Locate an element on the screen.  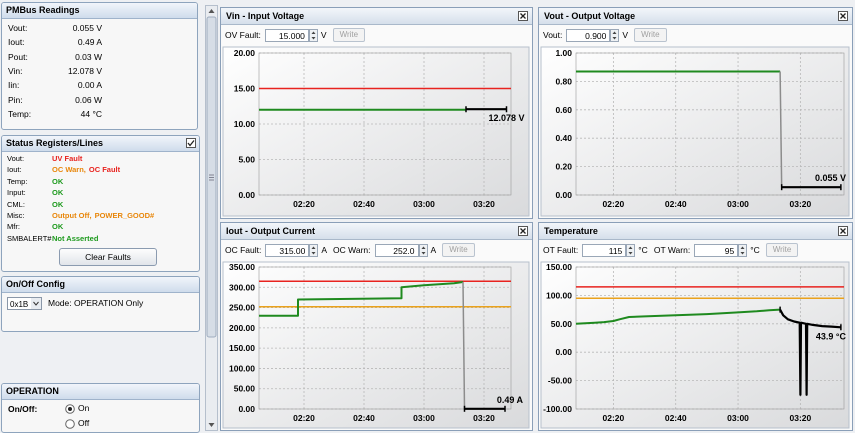
y-tick-label: 50.00 is located at coordinates (245, 389).